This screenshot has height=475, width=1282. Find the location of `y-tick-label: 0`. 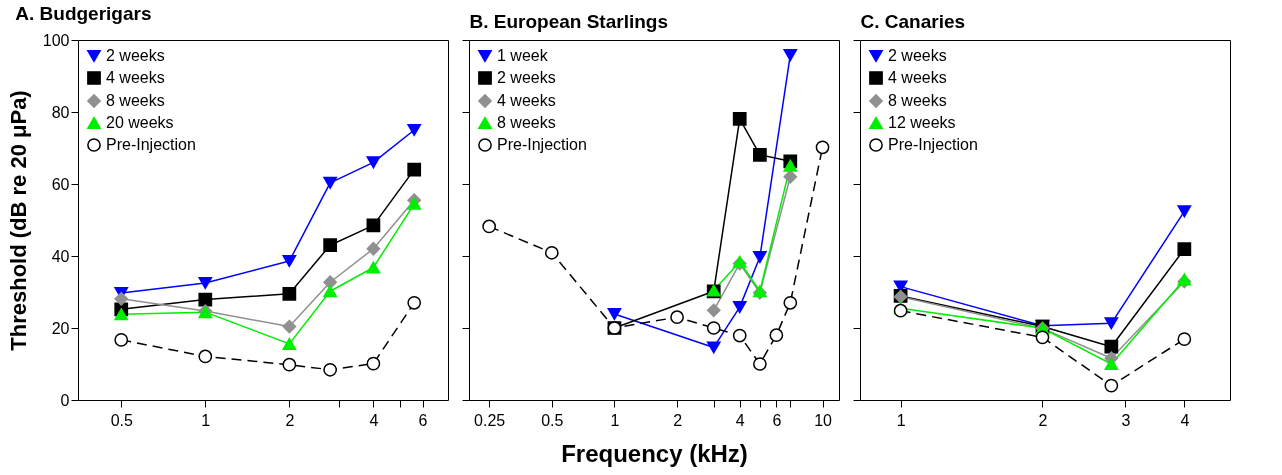

y-tick-label: 0 is located at coordinates (65, 400).